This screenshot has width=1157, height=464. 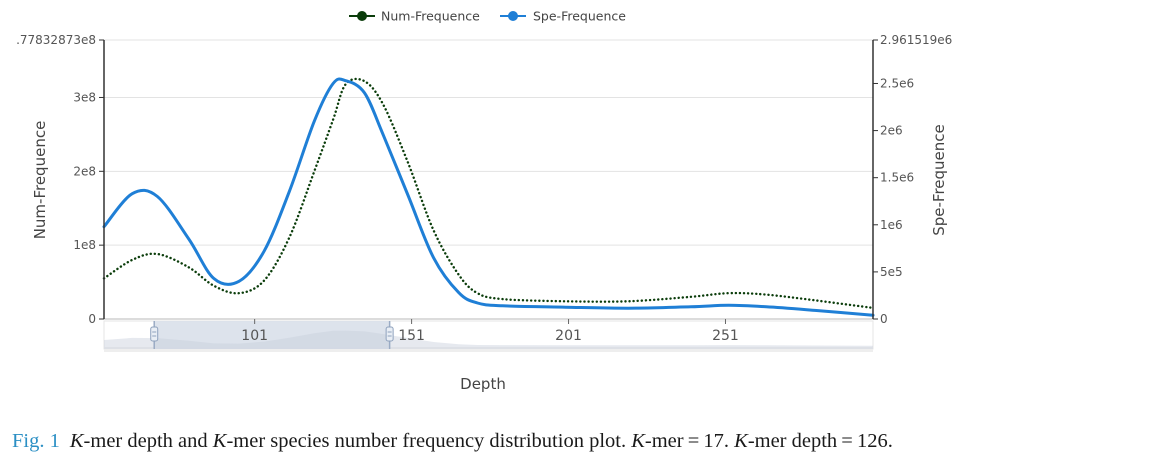 I want to click on x-tick-label: 251, so click(x=725, y=336).